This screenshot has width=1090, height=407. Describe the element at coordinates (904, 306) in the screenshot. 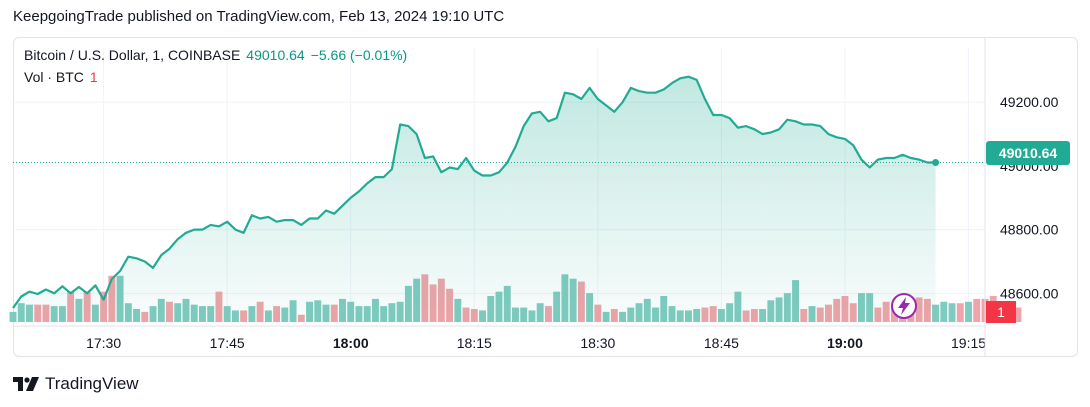

I see `lightning-icon` at that location.